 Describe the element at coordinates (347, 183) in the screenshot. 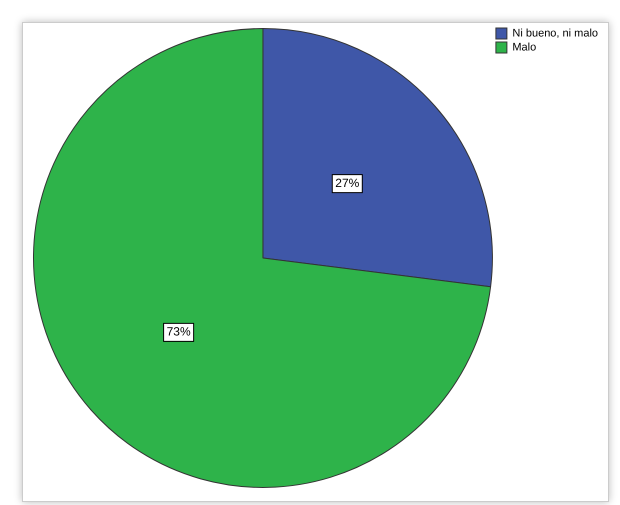

I see `data-label: 27%` at that location.